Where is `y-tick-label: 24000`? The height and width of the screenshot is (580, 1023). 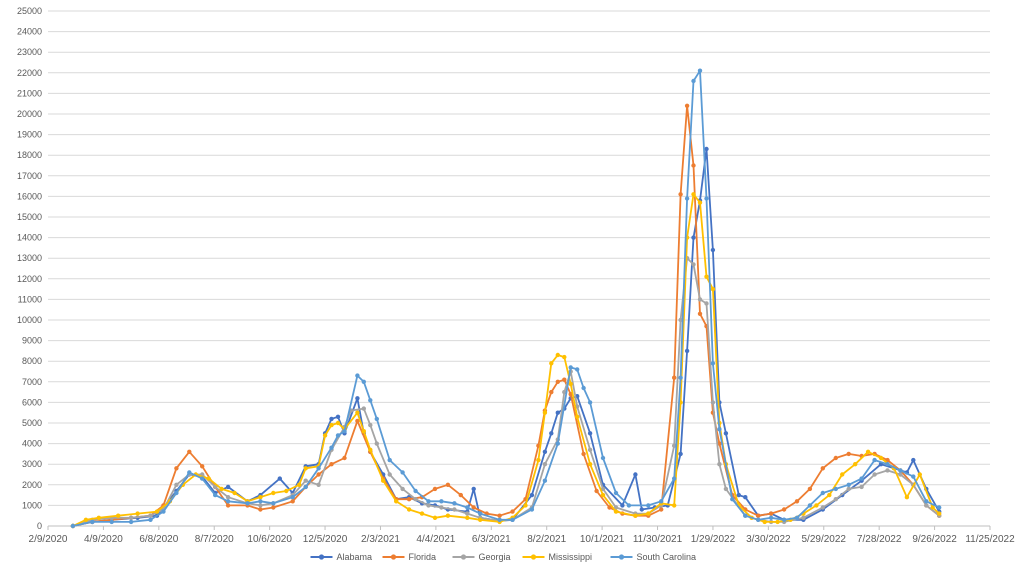 y-tick-label: 24000 is located at coordinates (29, 32).